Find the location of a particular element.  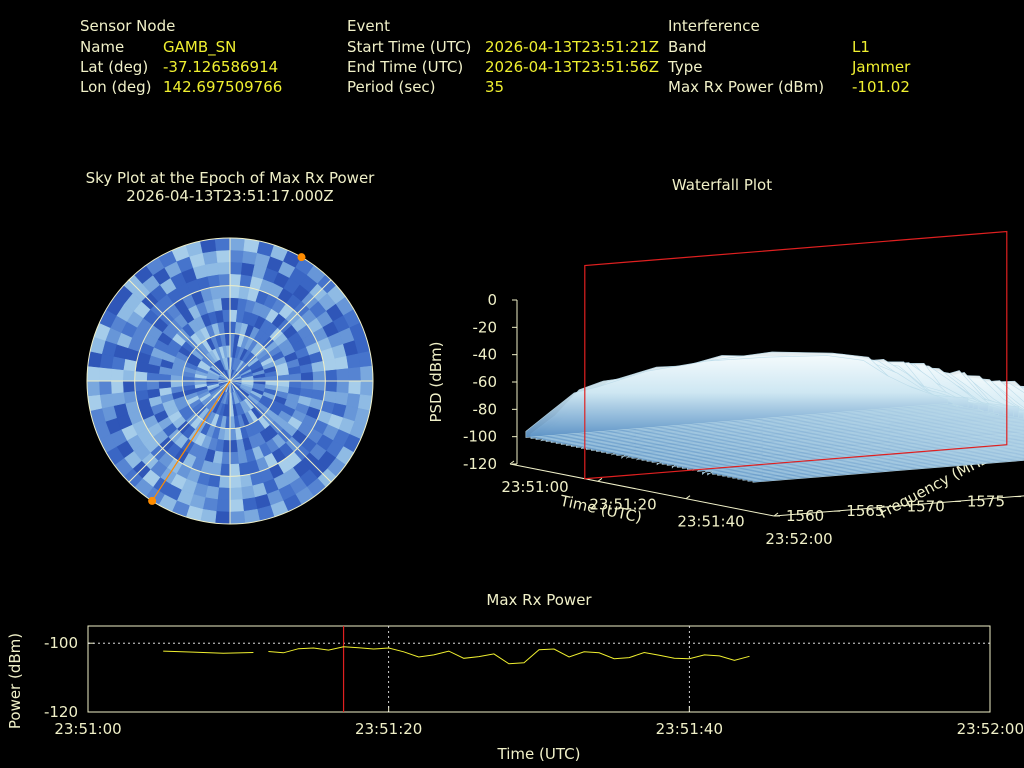

sky-plot-title: Sky Plot at the Epoch of Max Rx Power is located at coordinates (230, 178).